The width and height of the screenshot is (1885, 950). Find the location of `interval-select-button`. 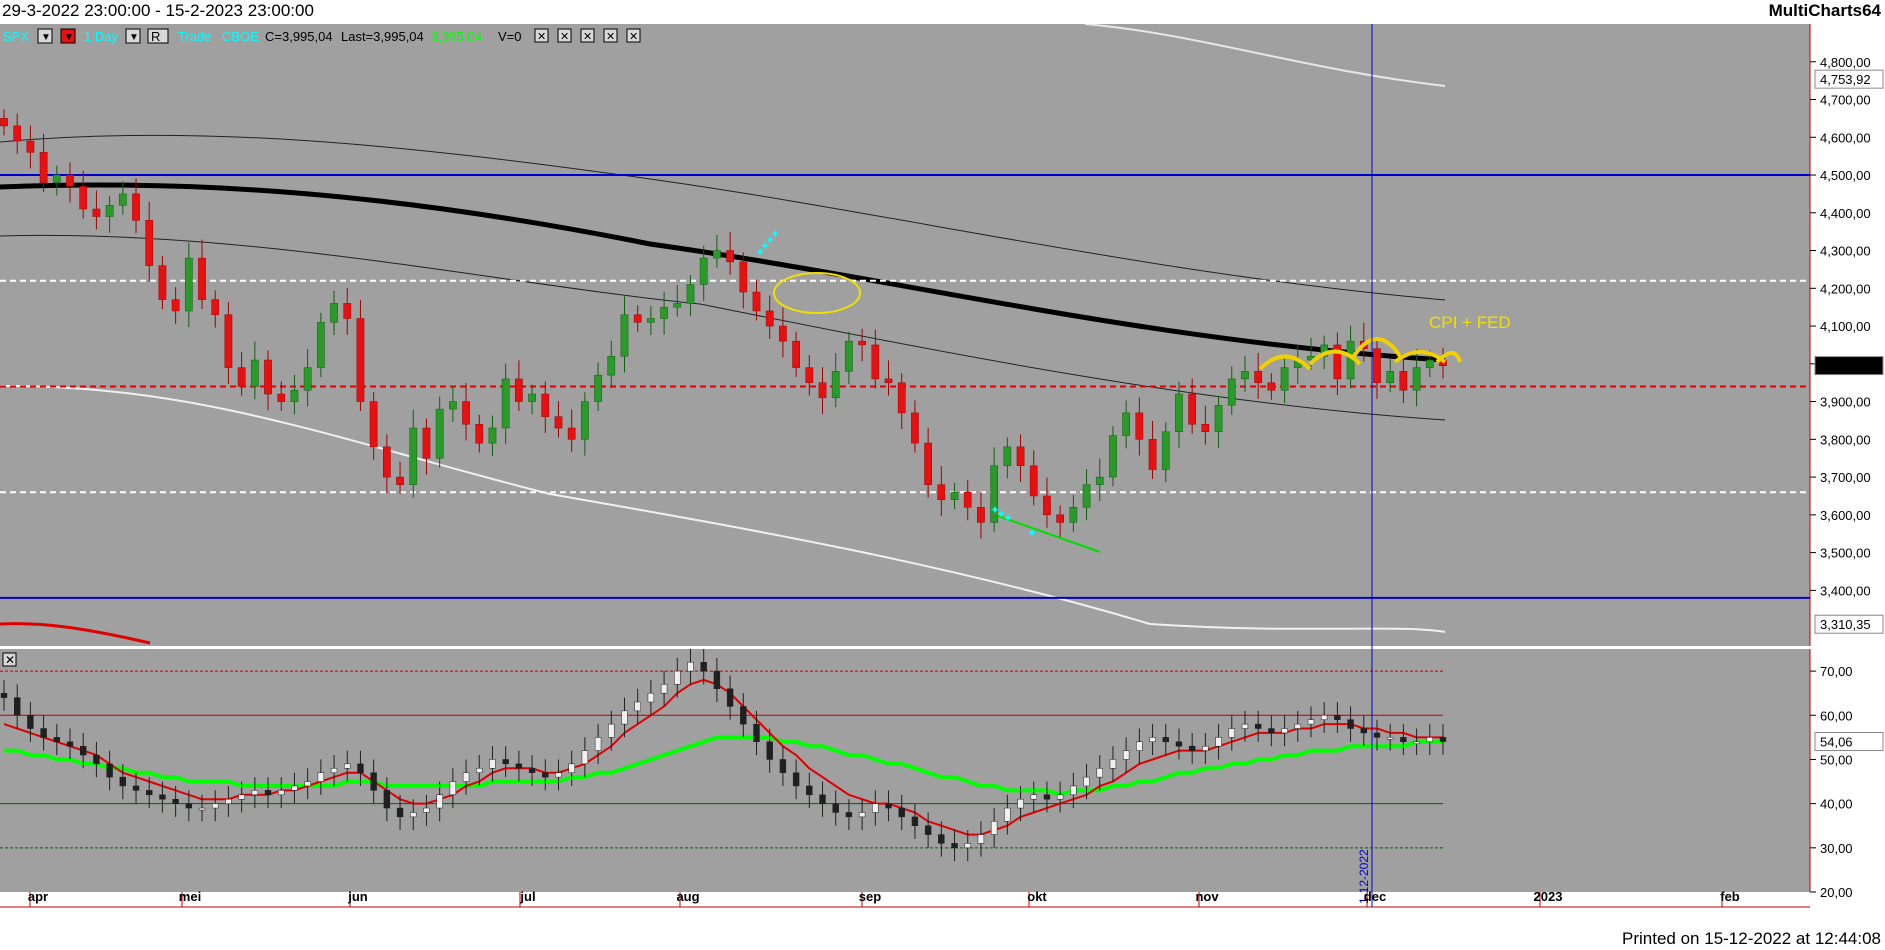

interval-select-button is located at coordinates (133, 36).